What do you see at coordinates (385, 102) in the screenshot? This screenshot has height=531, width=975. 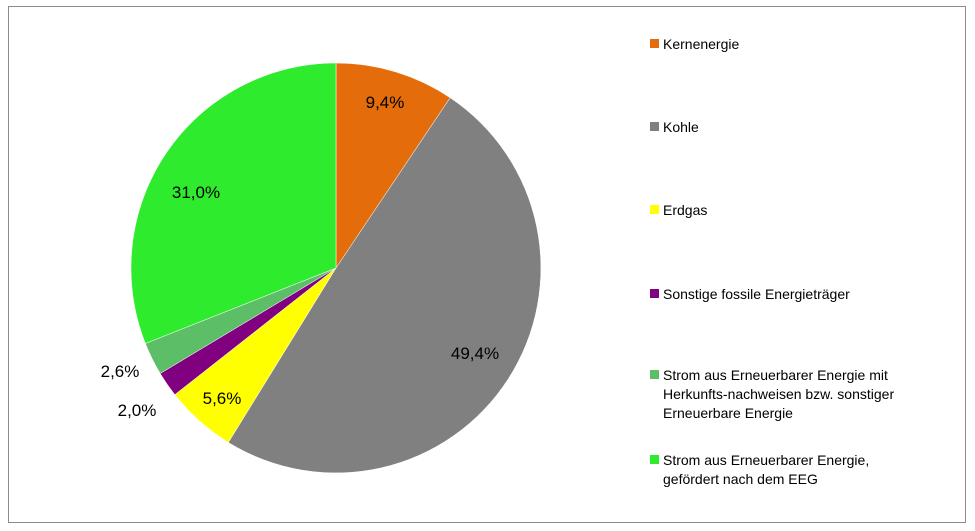 I see `pie-label-0: 9,4%` at bounding box center [385, 102].